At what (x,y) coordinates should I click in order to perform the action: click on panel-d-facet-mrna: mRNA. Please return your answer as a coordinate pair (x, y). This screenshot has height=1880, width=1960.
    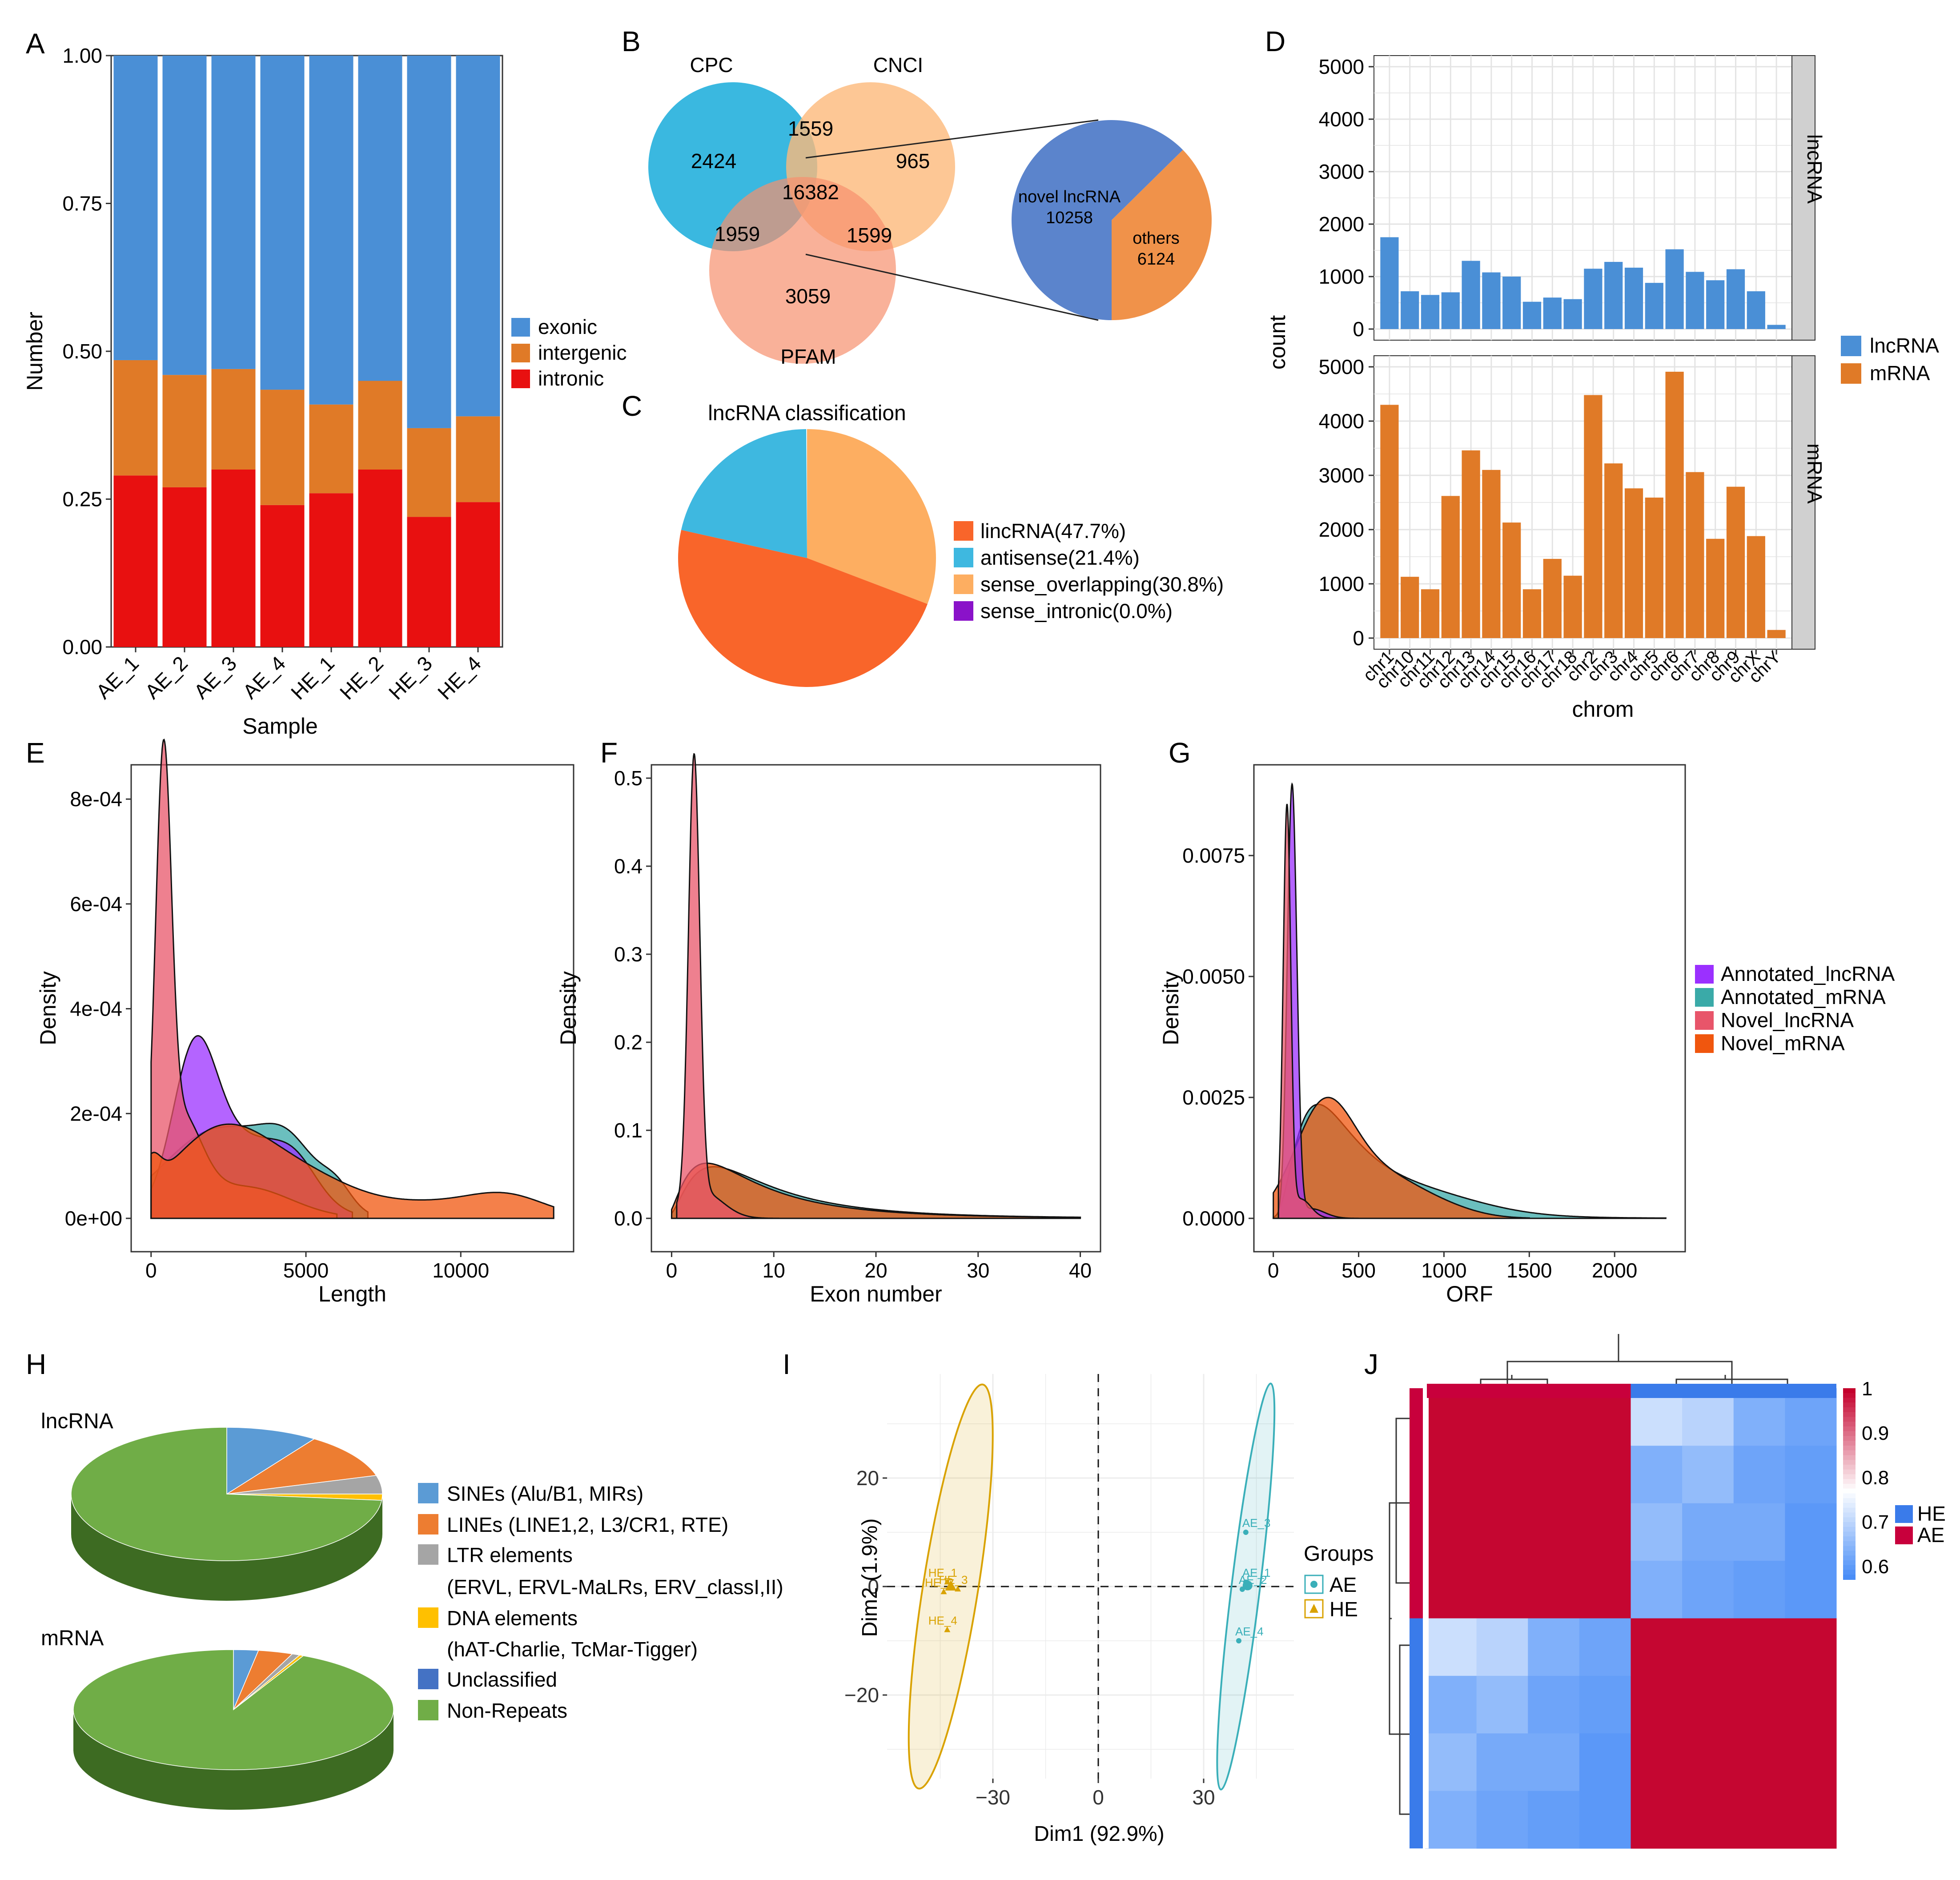
    Looking at the image, I should click on (1814, 474).